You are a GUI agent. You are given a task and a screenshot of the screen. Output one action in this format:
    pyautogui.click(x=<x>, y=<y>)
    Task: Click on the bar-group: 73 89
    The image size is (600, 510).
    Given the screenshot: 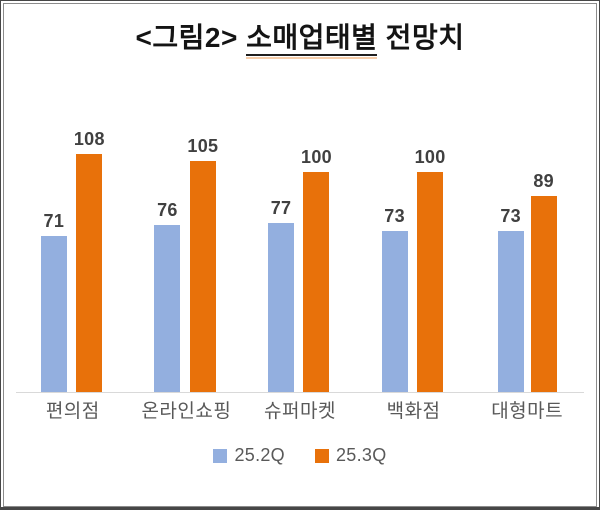 What is the action you would take?
    pyautogui.click(x=527, y=281)
    